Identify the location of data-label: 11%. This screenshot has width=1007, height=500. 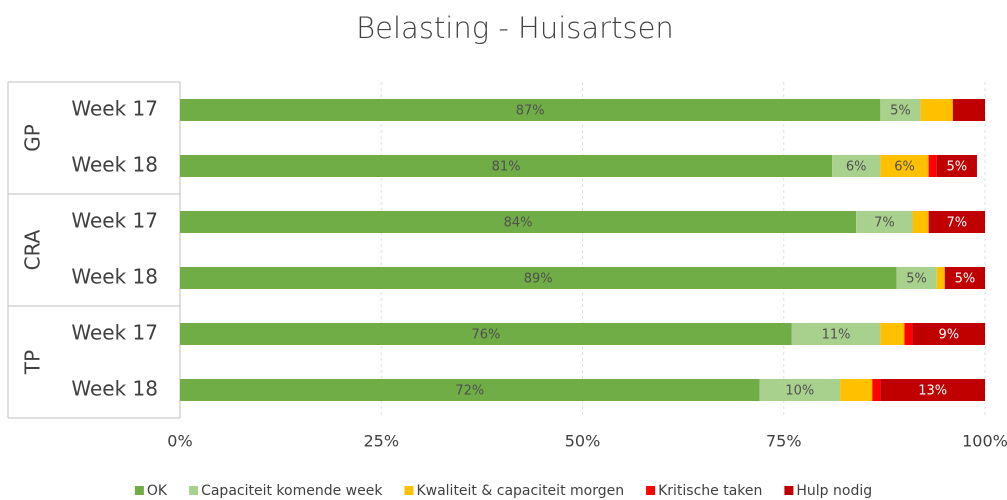
(836, 335).